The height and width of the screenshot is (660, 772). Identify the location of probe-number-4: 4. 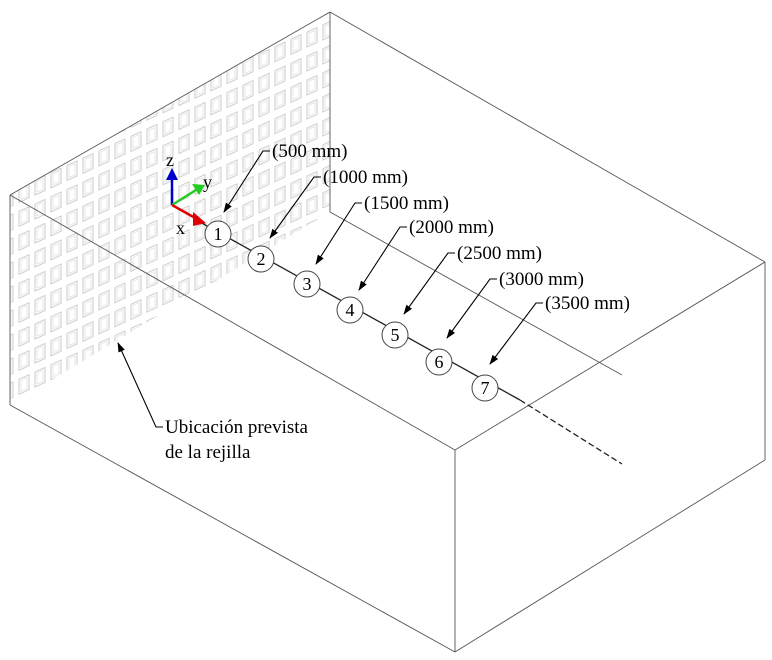
(350, 310).